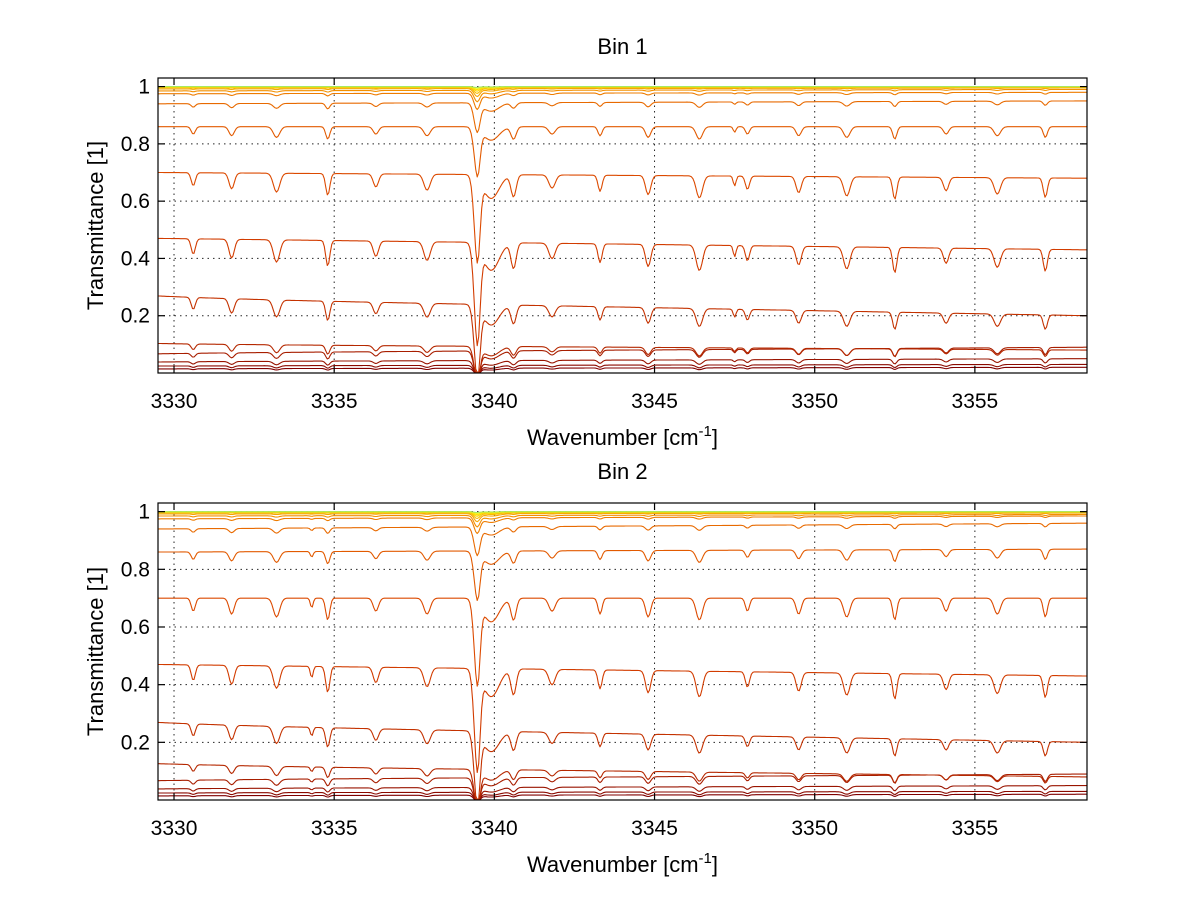 The height and width of the screenshot is (901, 1200). I want to click on chart-title: Bin 1, so click(622, 46).